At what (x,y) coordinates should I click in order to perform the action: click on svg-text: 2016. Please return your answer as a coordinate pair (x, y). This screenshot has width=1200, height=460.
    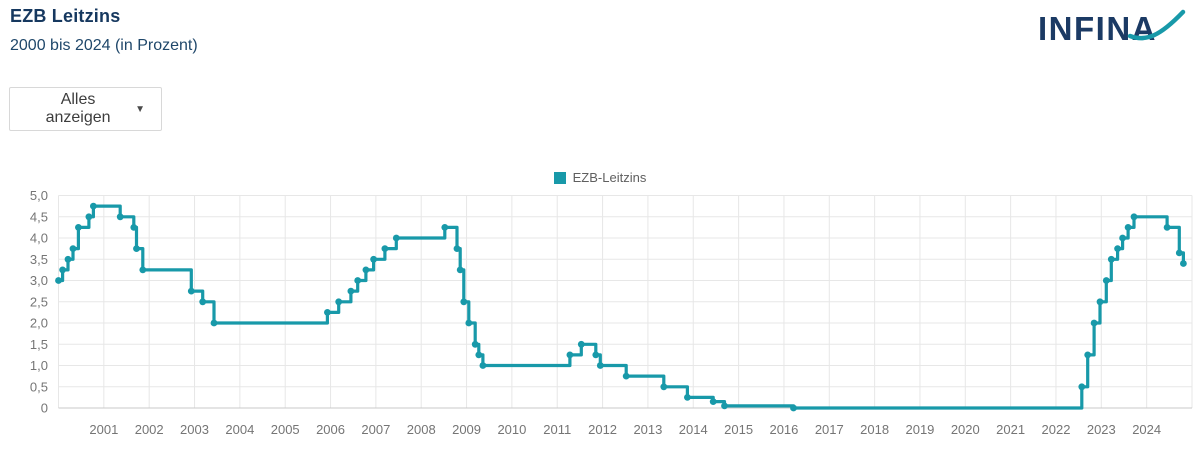
    Looking at the image, I should click on (783, 429).